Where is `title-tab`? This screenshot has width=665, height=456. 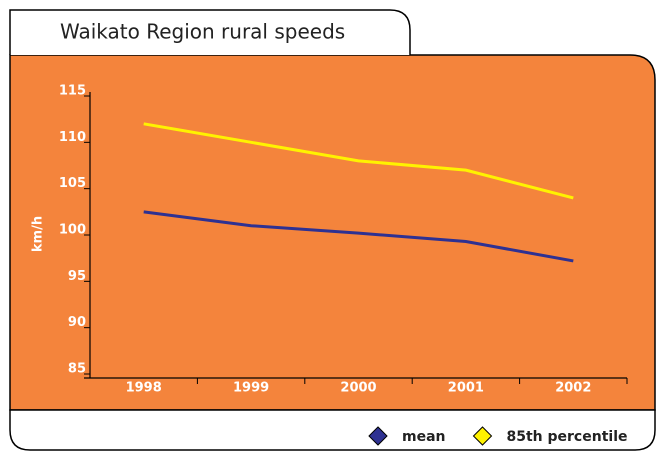
title-tab is located at coordinates (210, 32).